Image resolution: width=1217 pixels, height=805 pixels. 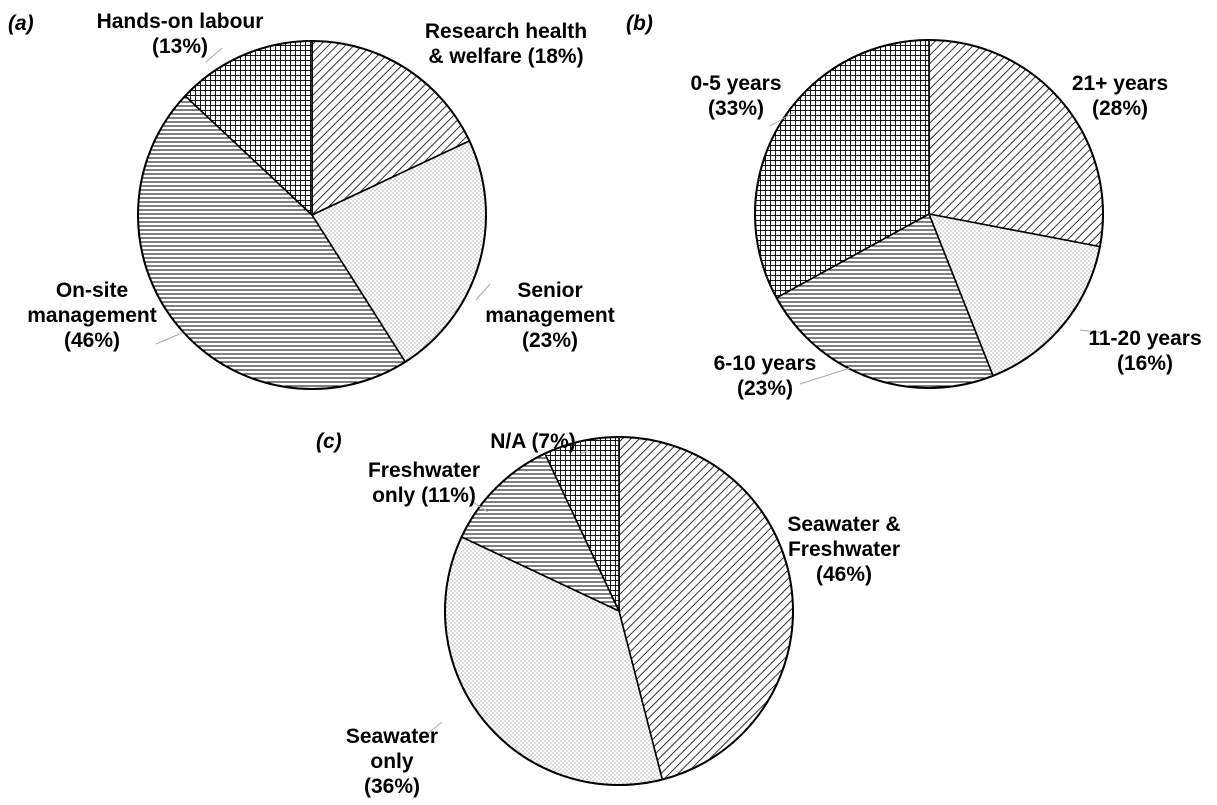 I want to click on panel-letter-b: (b), so click(x=639, y=23).